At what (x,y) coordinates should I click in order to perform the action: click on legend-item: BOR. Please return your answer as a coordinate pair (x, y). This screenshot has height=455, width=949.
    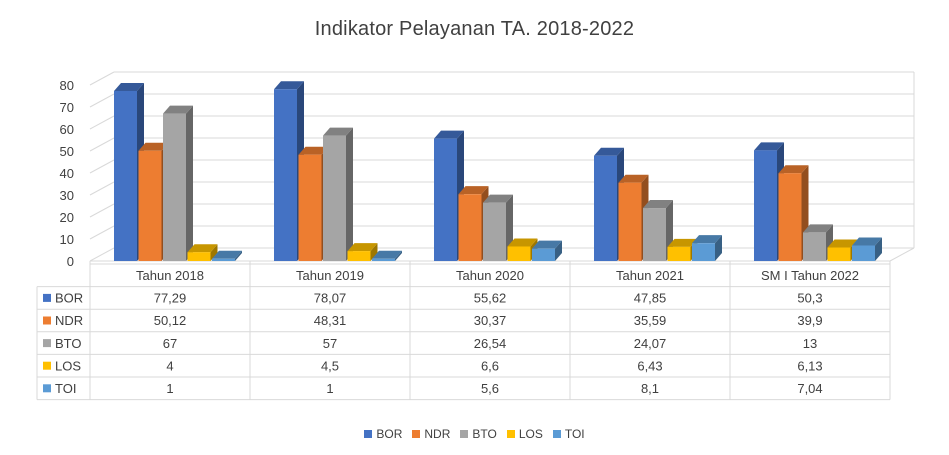
    Looking at the image, I should click on (383, 434).